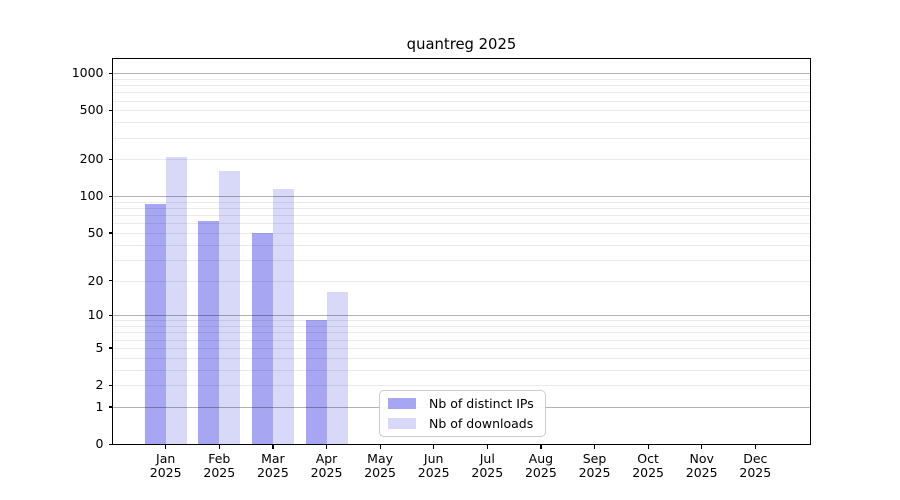 The image size is (900, 500). I want to click on bar-distinct-ips-feb, so click(209, 332).